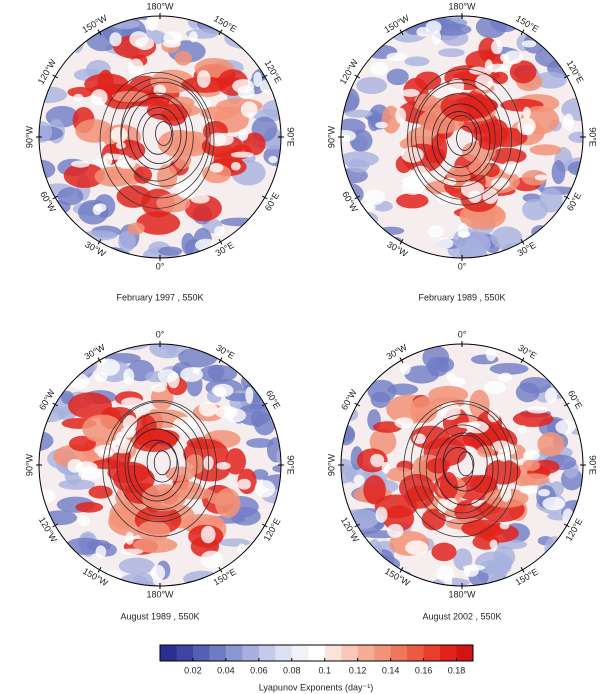 Image resolution: width=609 pixels, height=694 pixels. I want to click on colorbar-tick-label: 0.16, so click(424, 670).